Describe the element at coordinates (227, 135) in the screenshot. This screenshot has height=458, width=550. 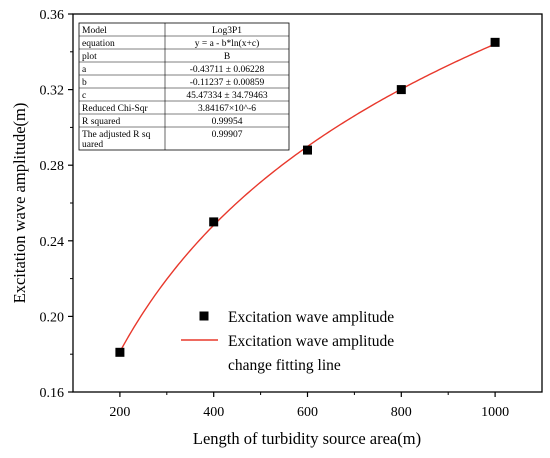
I see `table-row-value: 0.99907` at that location.